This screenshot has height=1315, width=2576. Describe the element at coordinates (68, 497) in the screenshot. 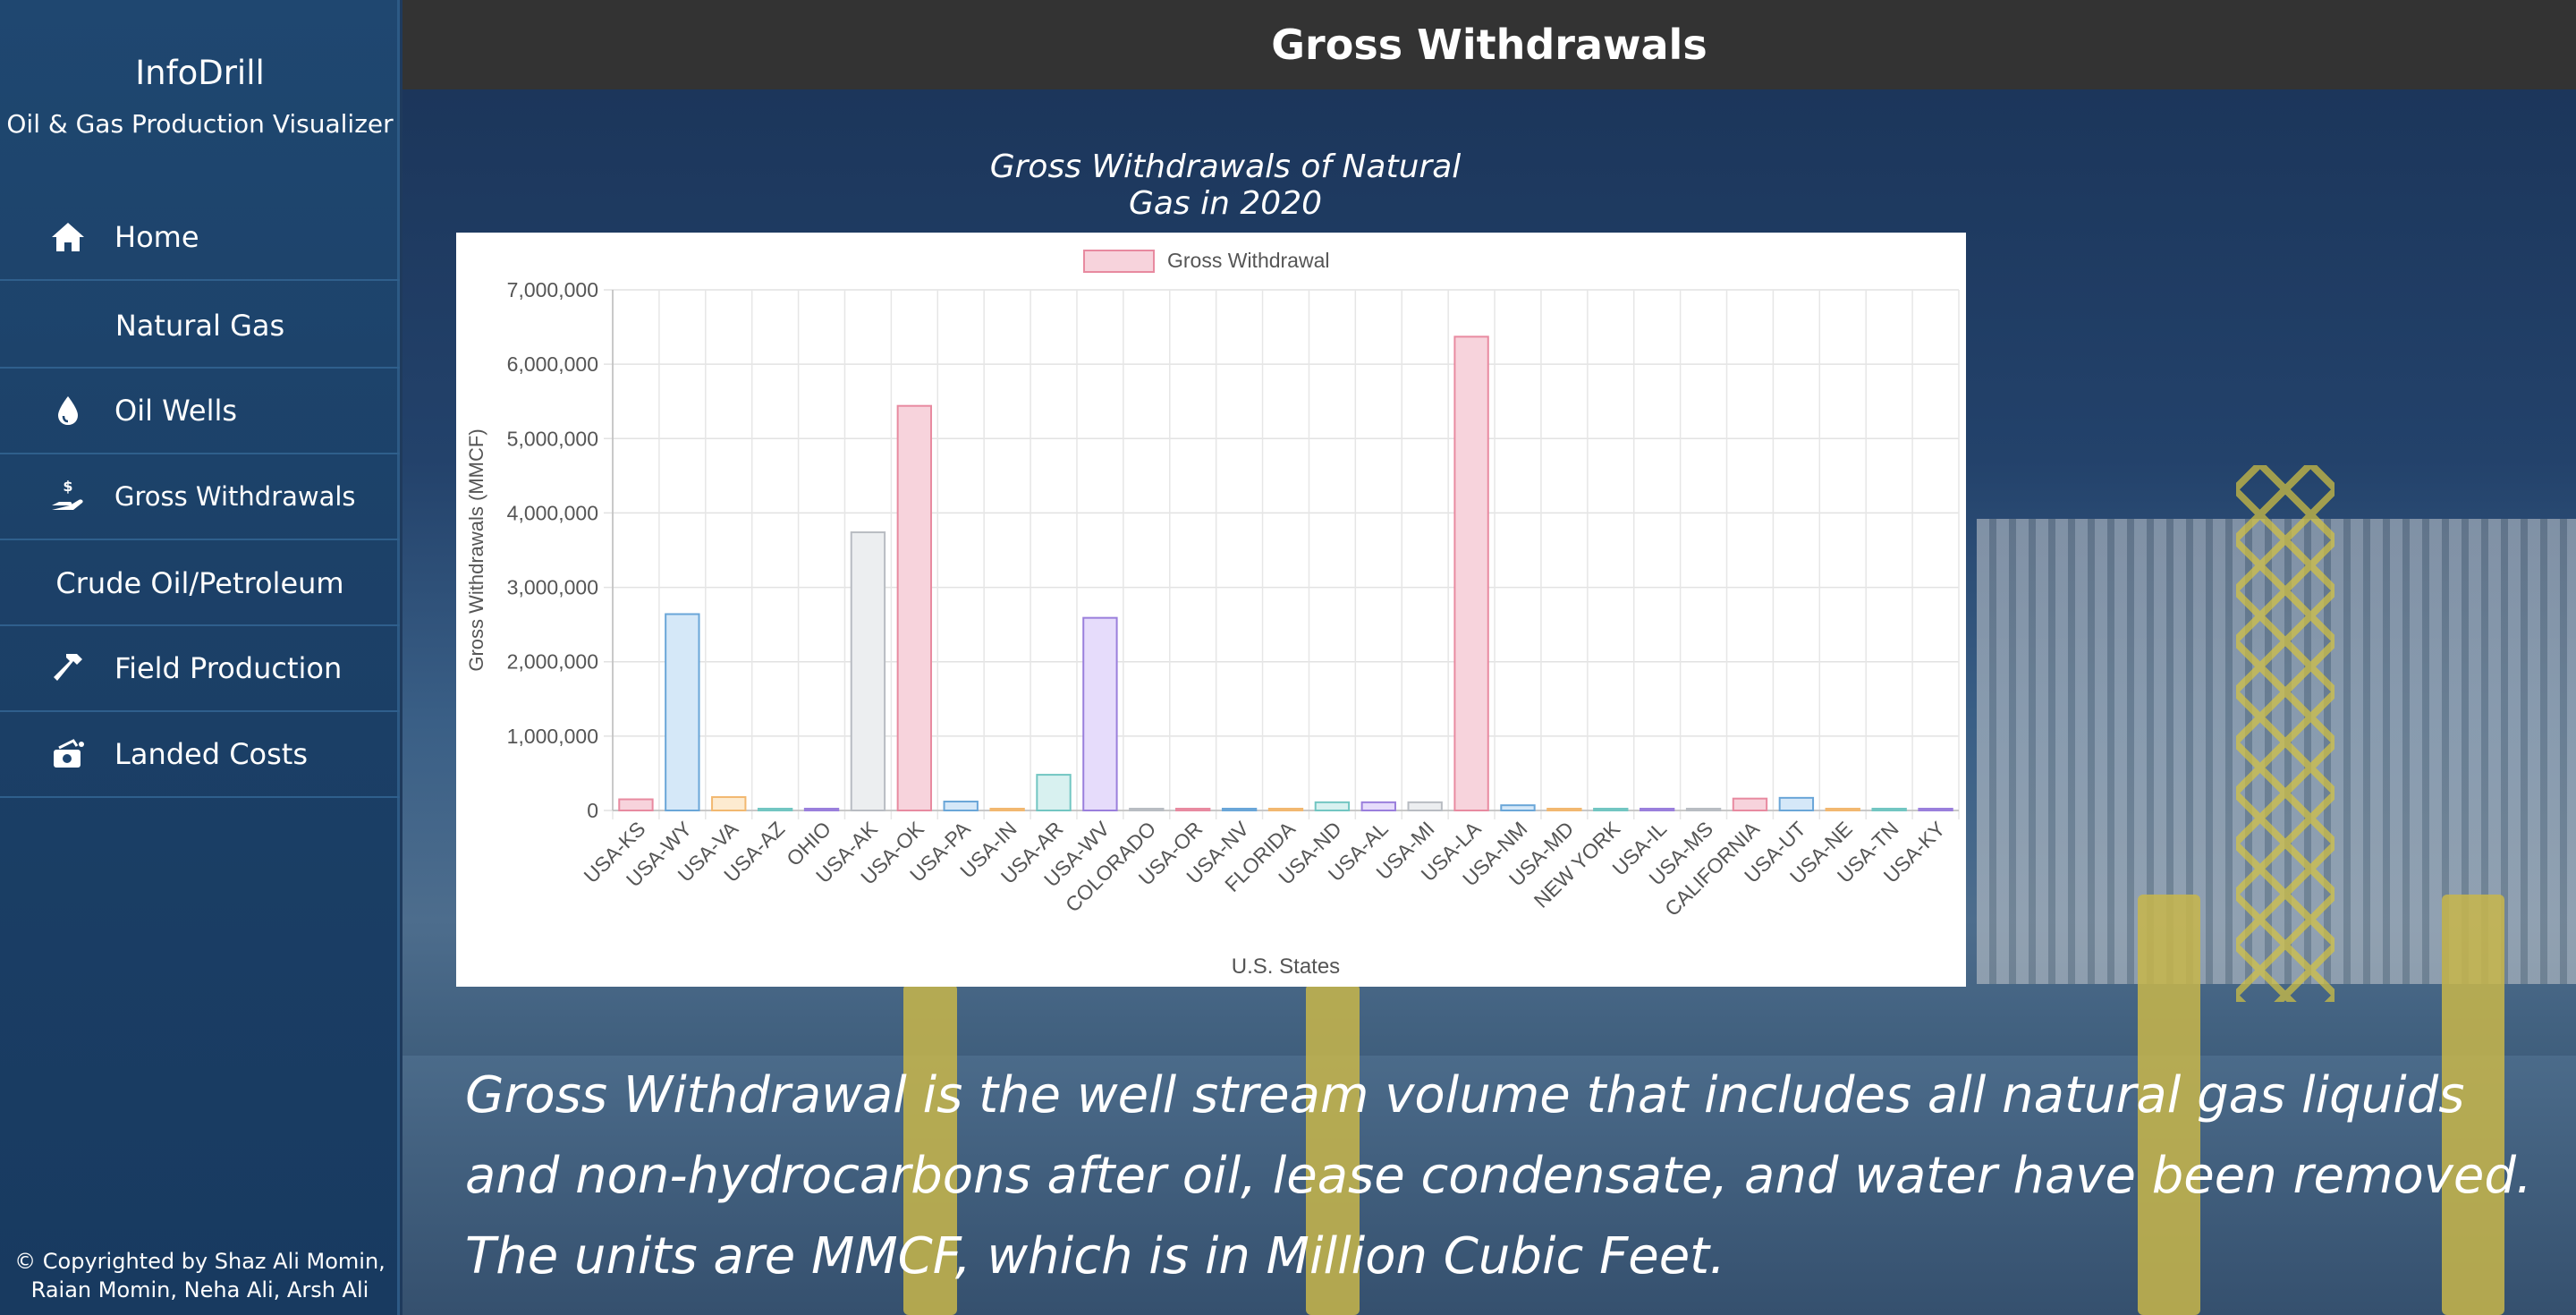

I see `hand-dollar-icon: $` at that location.